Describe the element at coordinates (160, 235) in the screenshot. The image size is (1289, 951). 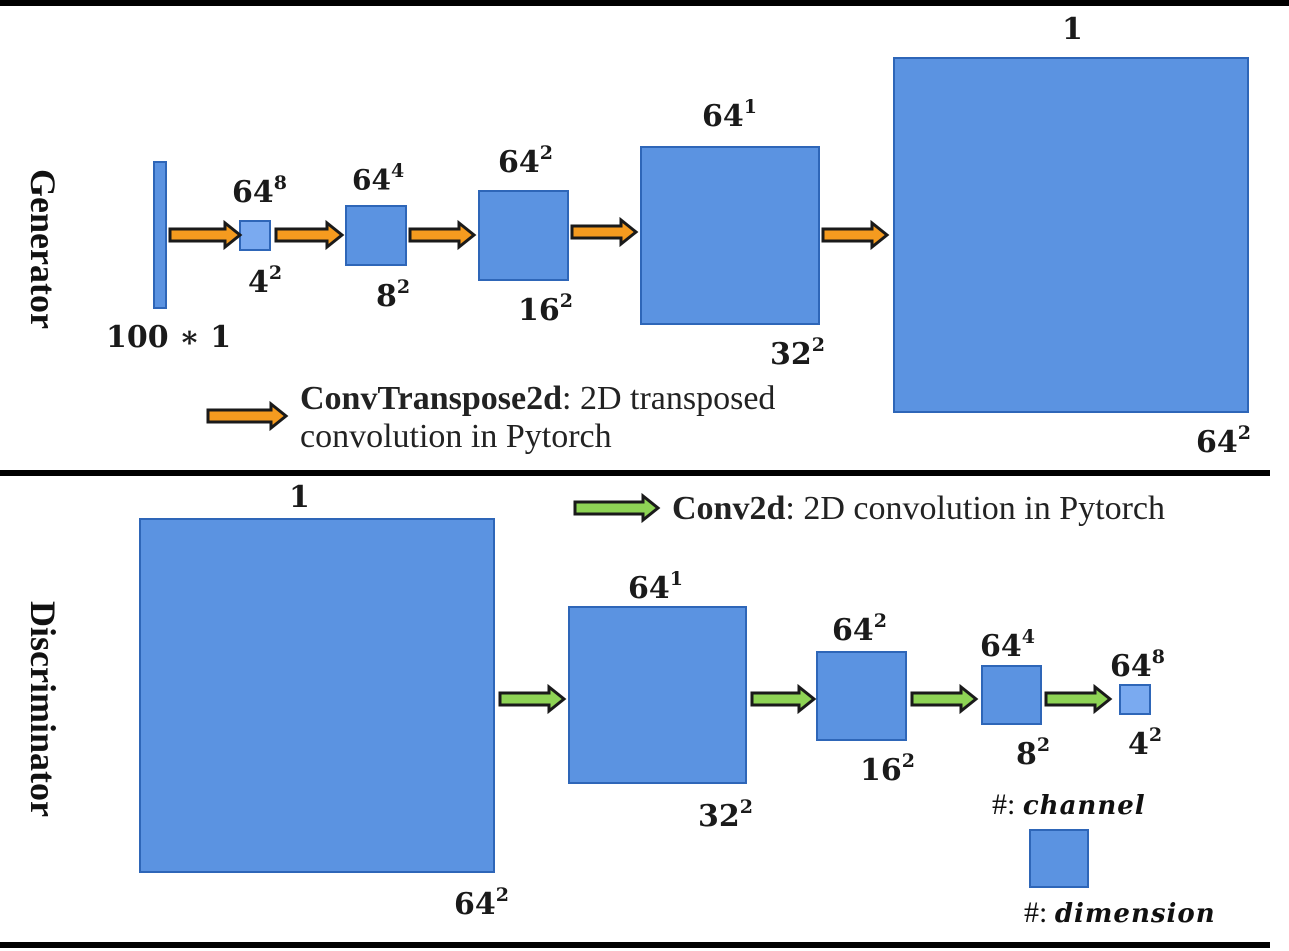
I see `generator-input-vector` at that location.